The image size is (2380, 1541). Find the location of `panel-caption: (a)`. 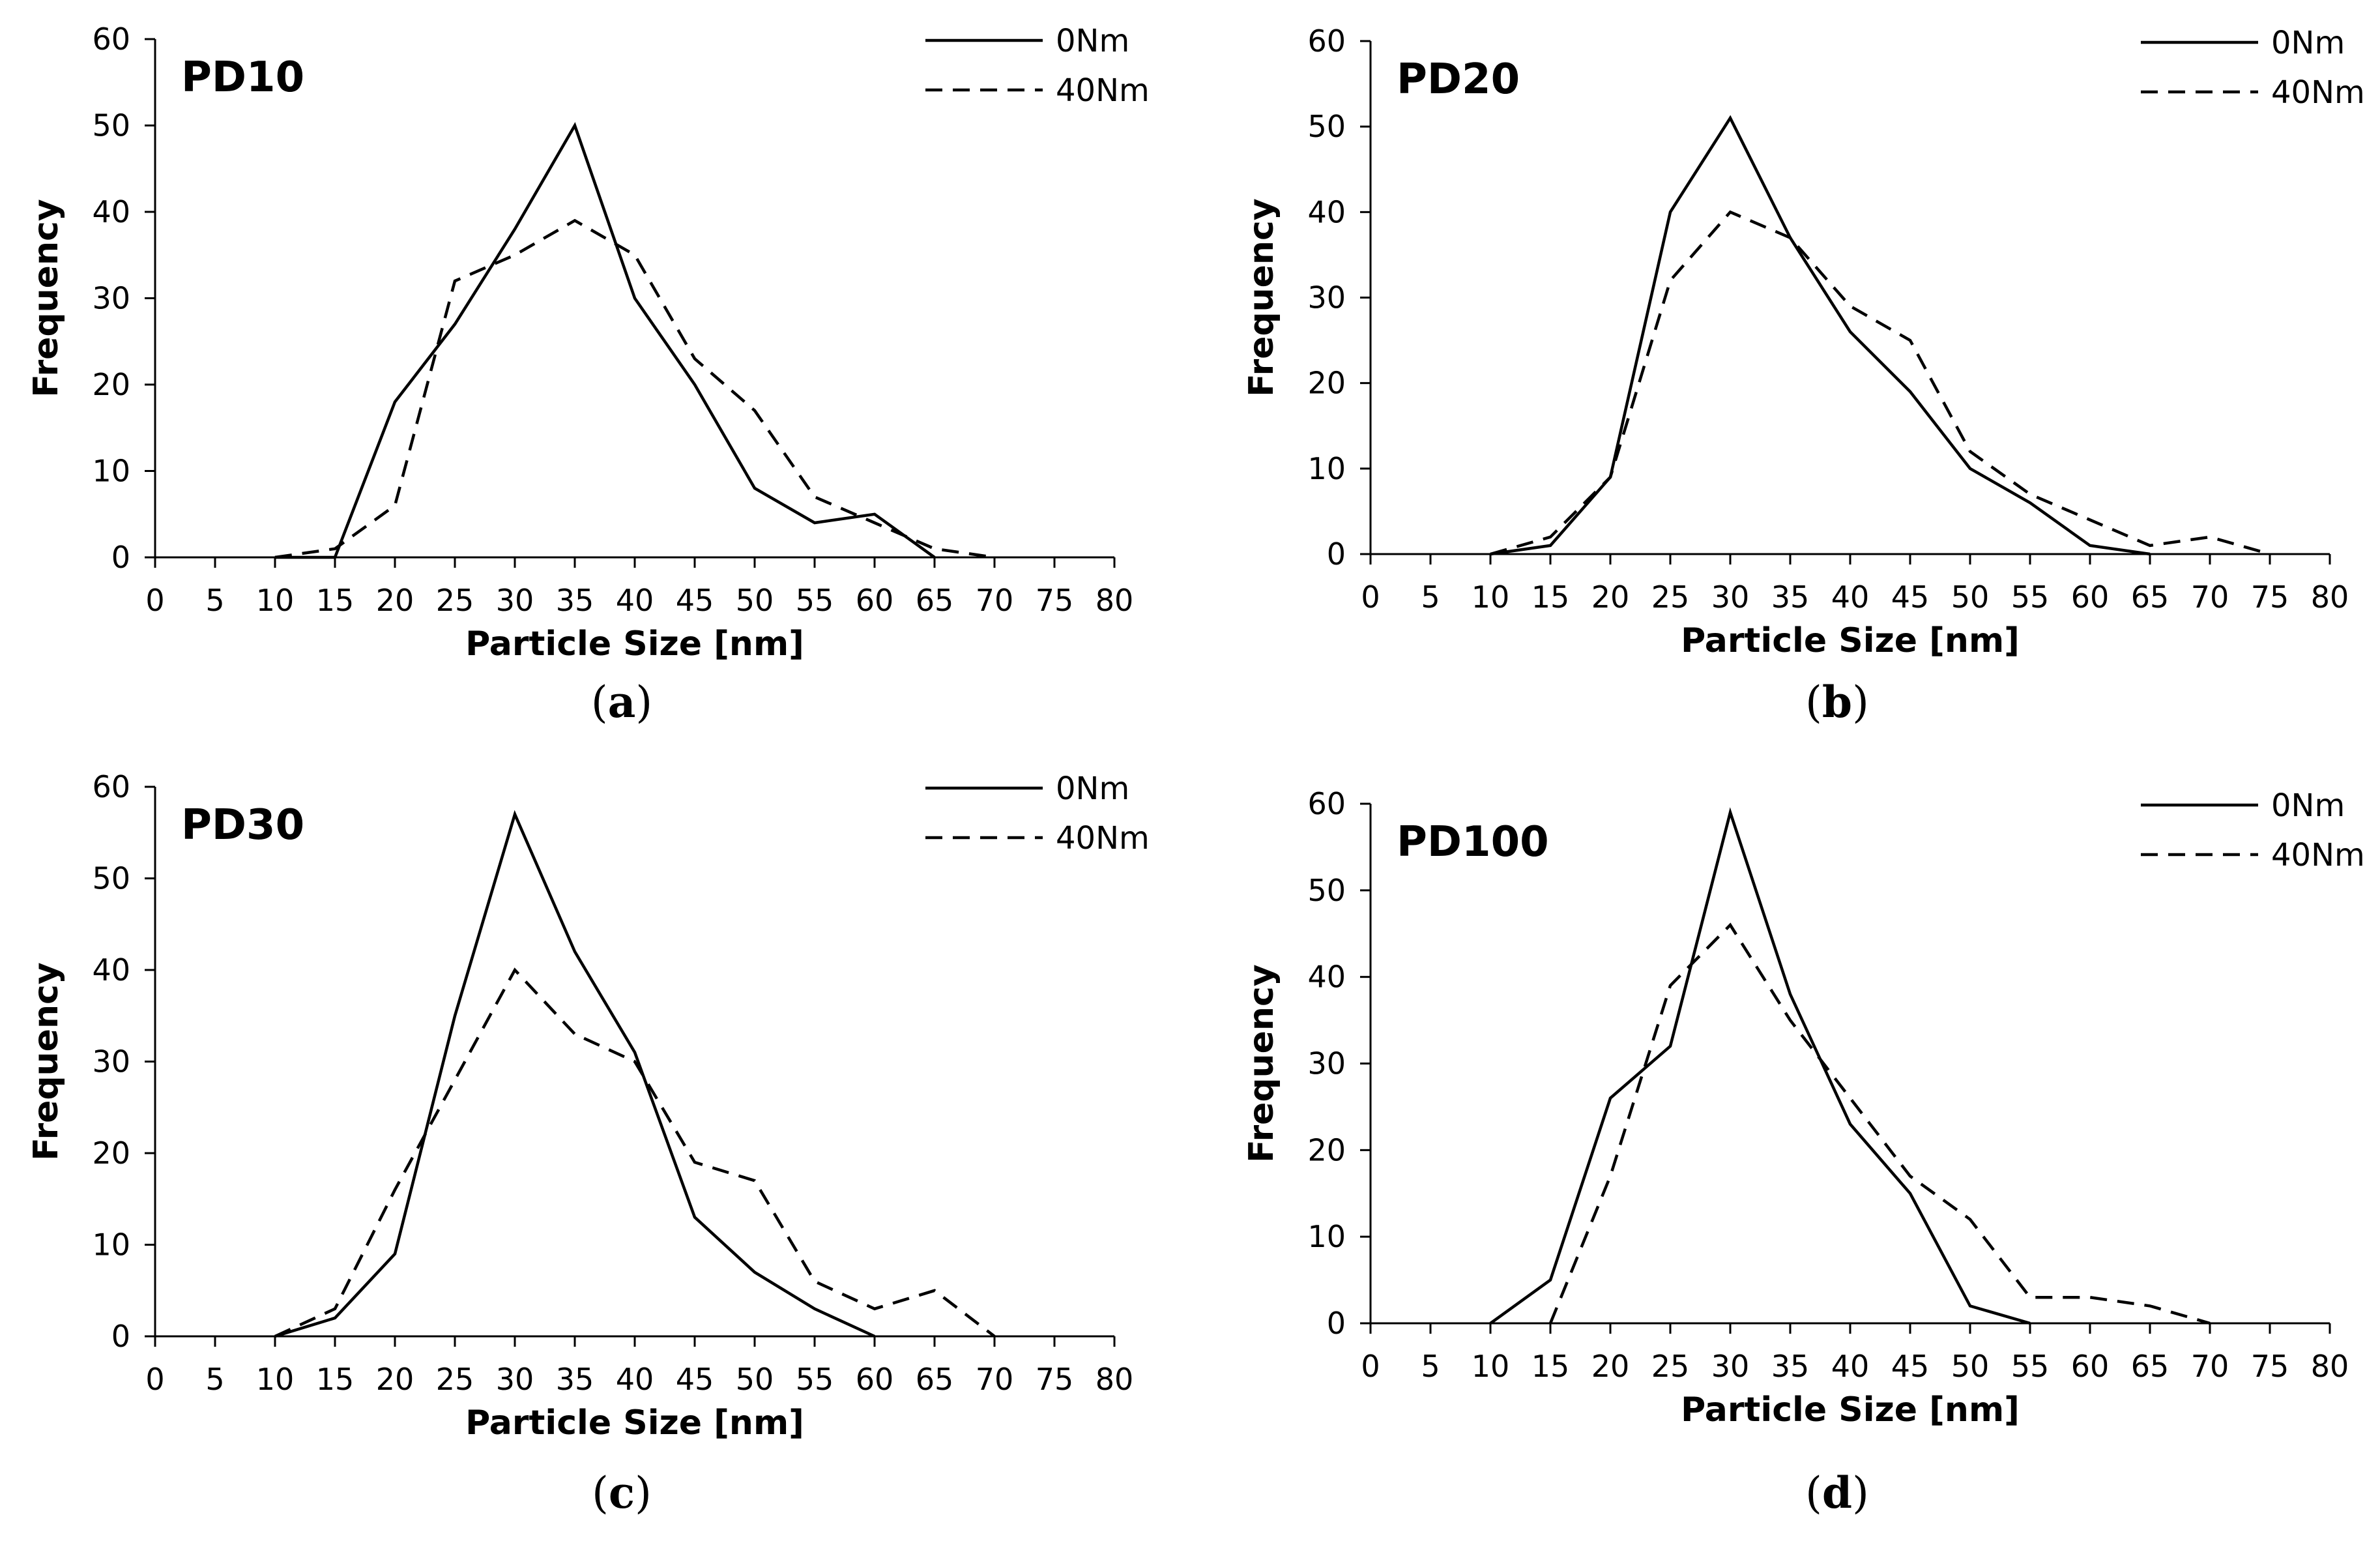

panel-caption: (a) is located at coordinates (622, 702).